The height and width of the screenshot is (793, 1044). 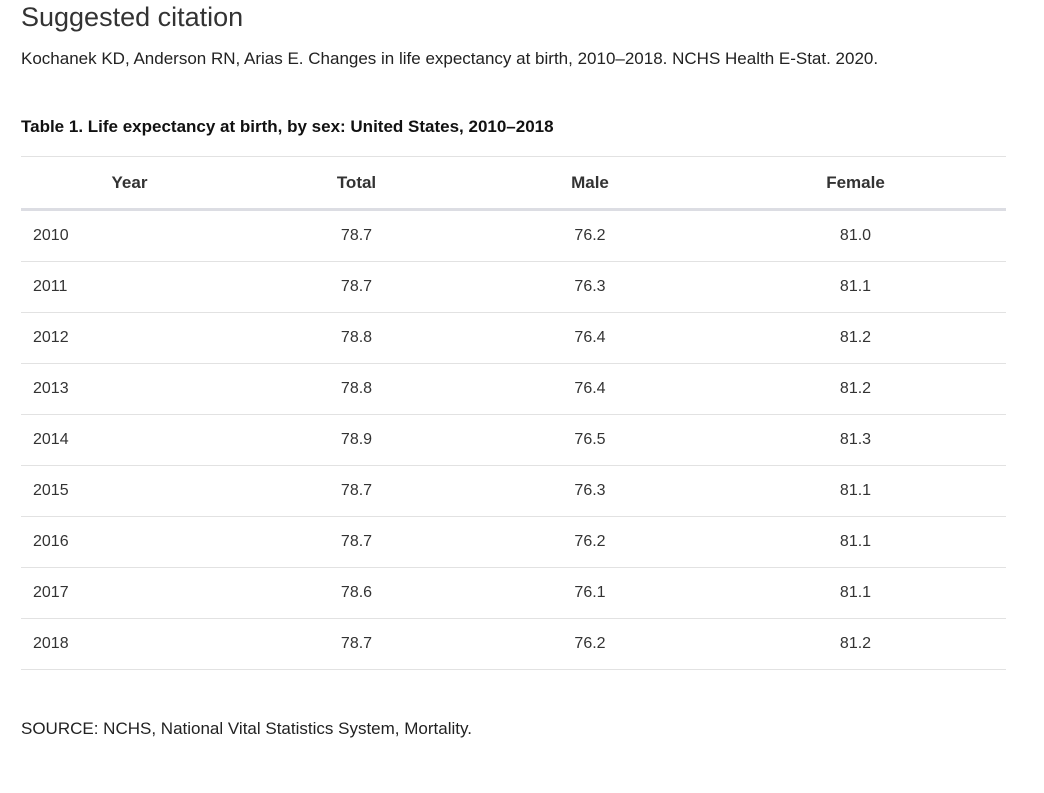 I want to click on table-header: Year Total Male Female, so click(x=513, y=183).